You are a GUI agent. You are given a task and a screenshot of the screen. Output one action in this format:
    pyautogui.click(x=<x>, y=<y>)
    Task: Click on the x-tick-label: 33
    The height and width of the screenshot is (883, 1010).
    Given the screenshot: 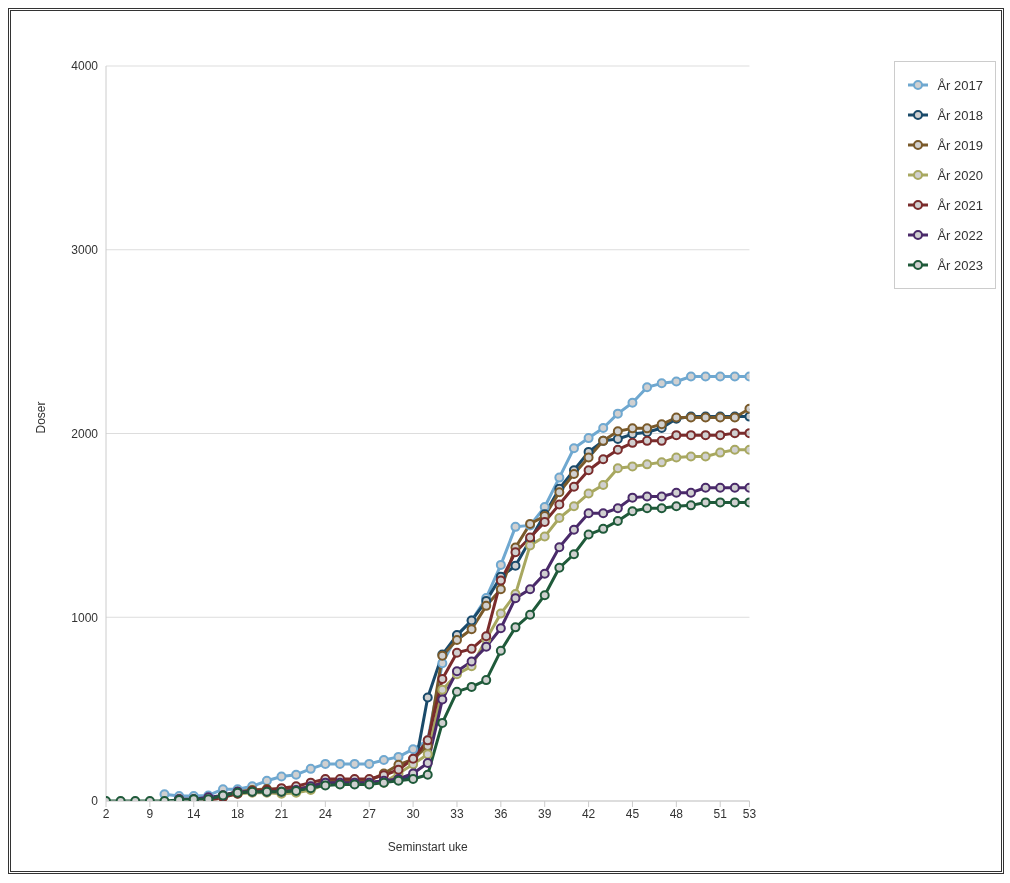 What is the action you would take?
    pyautogui.click(x=457, y=813)
    